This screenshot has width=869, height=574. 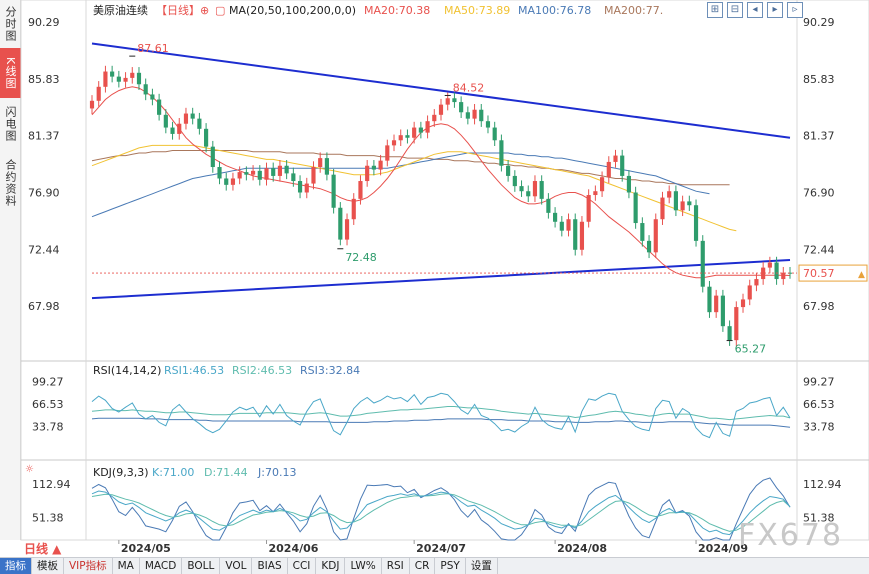 What do you see at coordinates (10, 24) in the screenshot?
I see `sidebar-tab-0: 分时图` at bounding box center [10, 24].